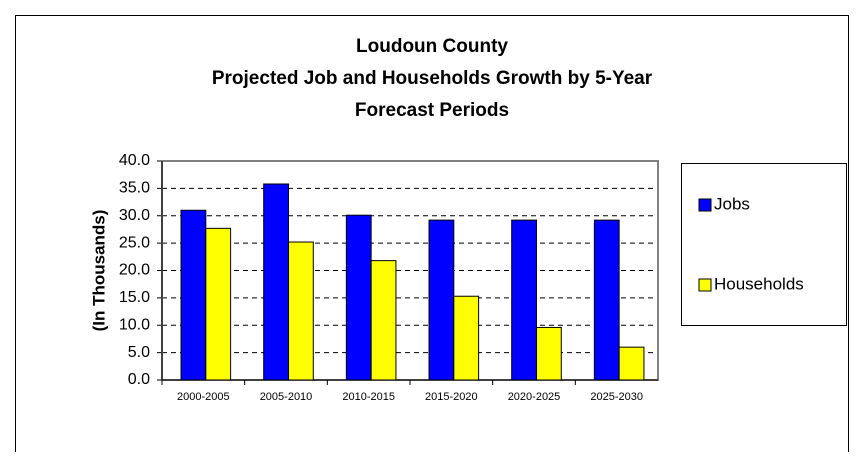 The height and width of the screenshot is (457, 862). Describe the element at coordinates (134, 215) in the screenshot. I see `y-tick-label: 30.0` at that location.